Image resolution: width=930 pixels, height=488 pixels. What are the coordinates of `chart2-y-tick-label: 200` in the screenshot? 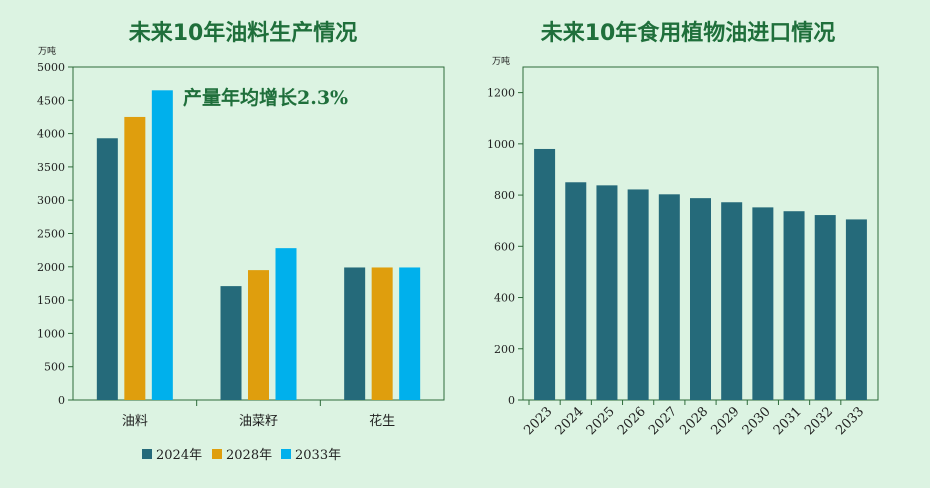 It's located at (504, 349).